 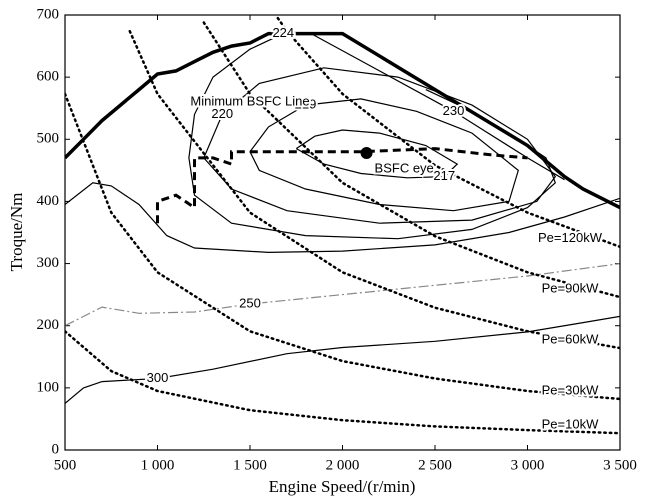 What do you see at coordinates (306, 104) in the screenshot?
I see `series-label: 219` at bounding box center [306, 104].